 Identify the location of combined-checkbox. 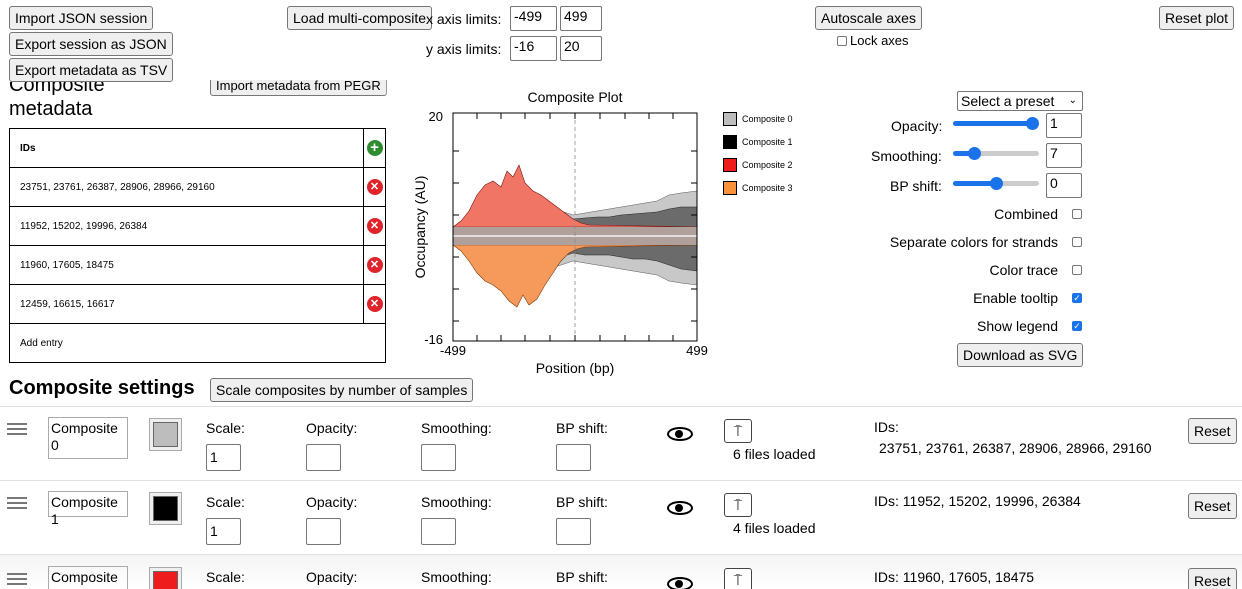
(1077, 214).